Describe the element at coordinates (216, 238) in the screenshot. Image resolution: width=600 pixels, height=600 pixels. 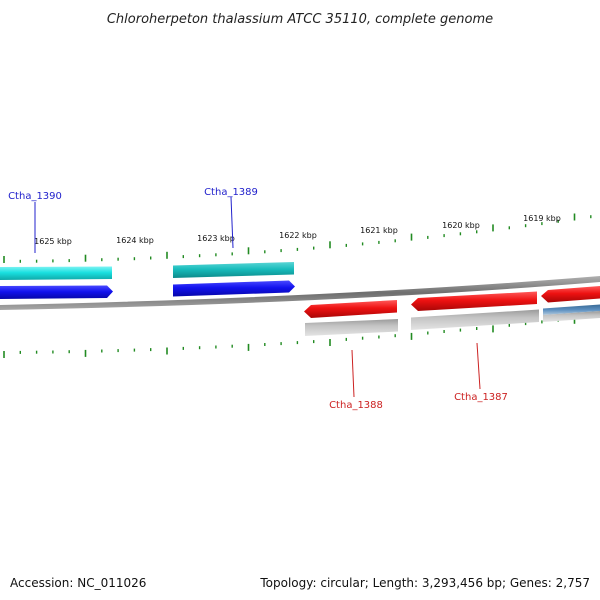
I see `tick-label-1623: 1623 kbp` at that location.